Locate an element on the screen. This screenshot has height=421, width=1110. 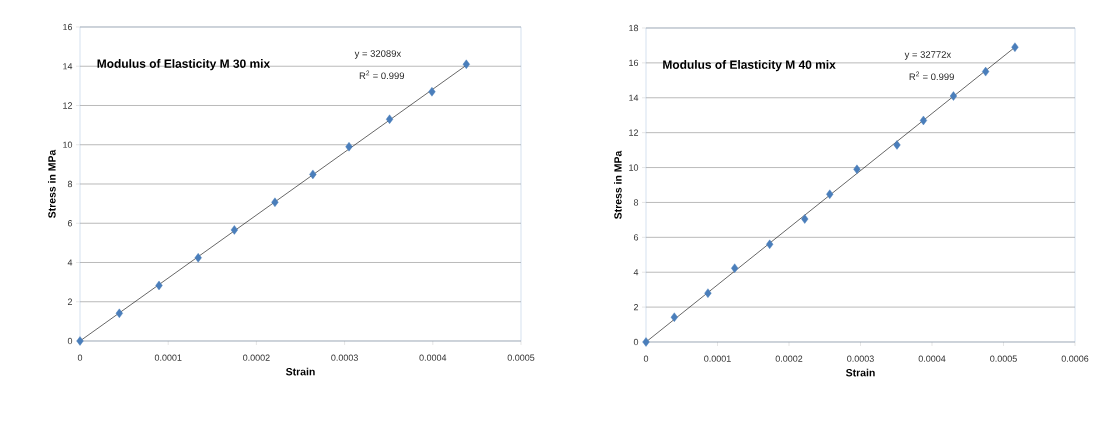
text: Modulus of Elasticity M 30 mix is located at coordinates (184, 65).